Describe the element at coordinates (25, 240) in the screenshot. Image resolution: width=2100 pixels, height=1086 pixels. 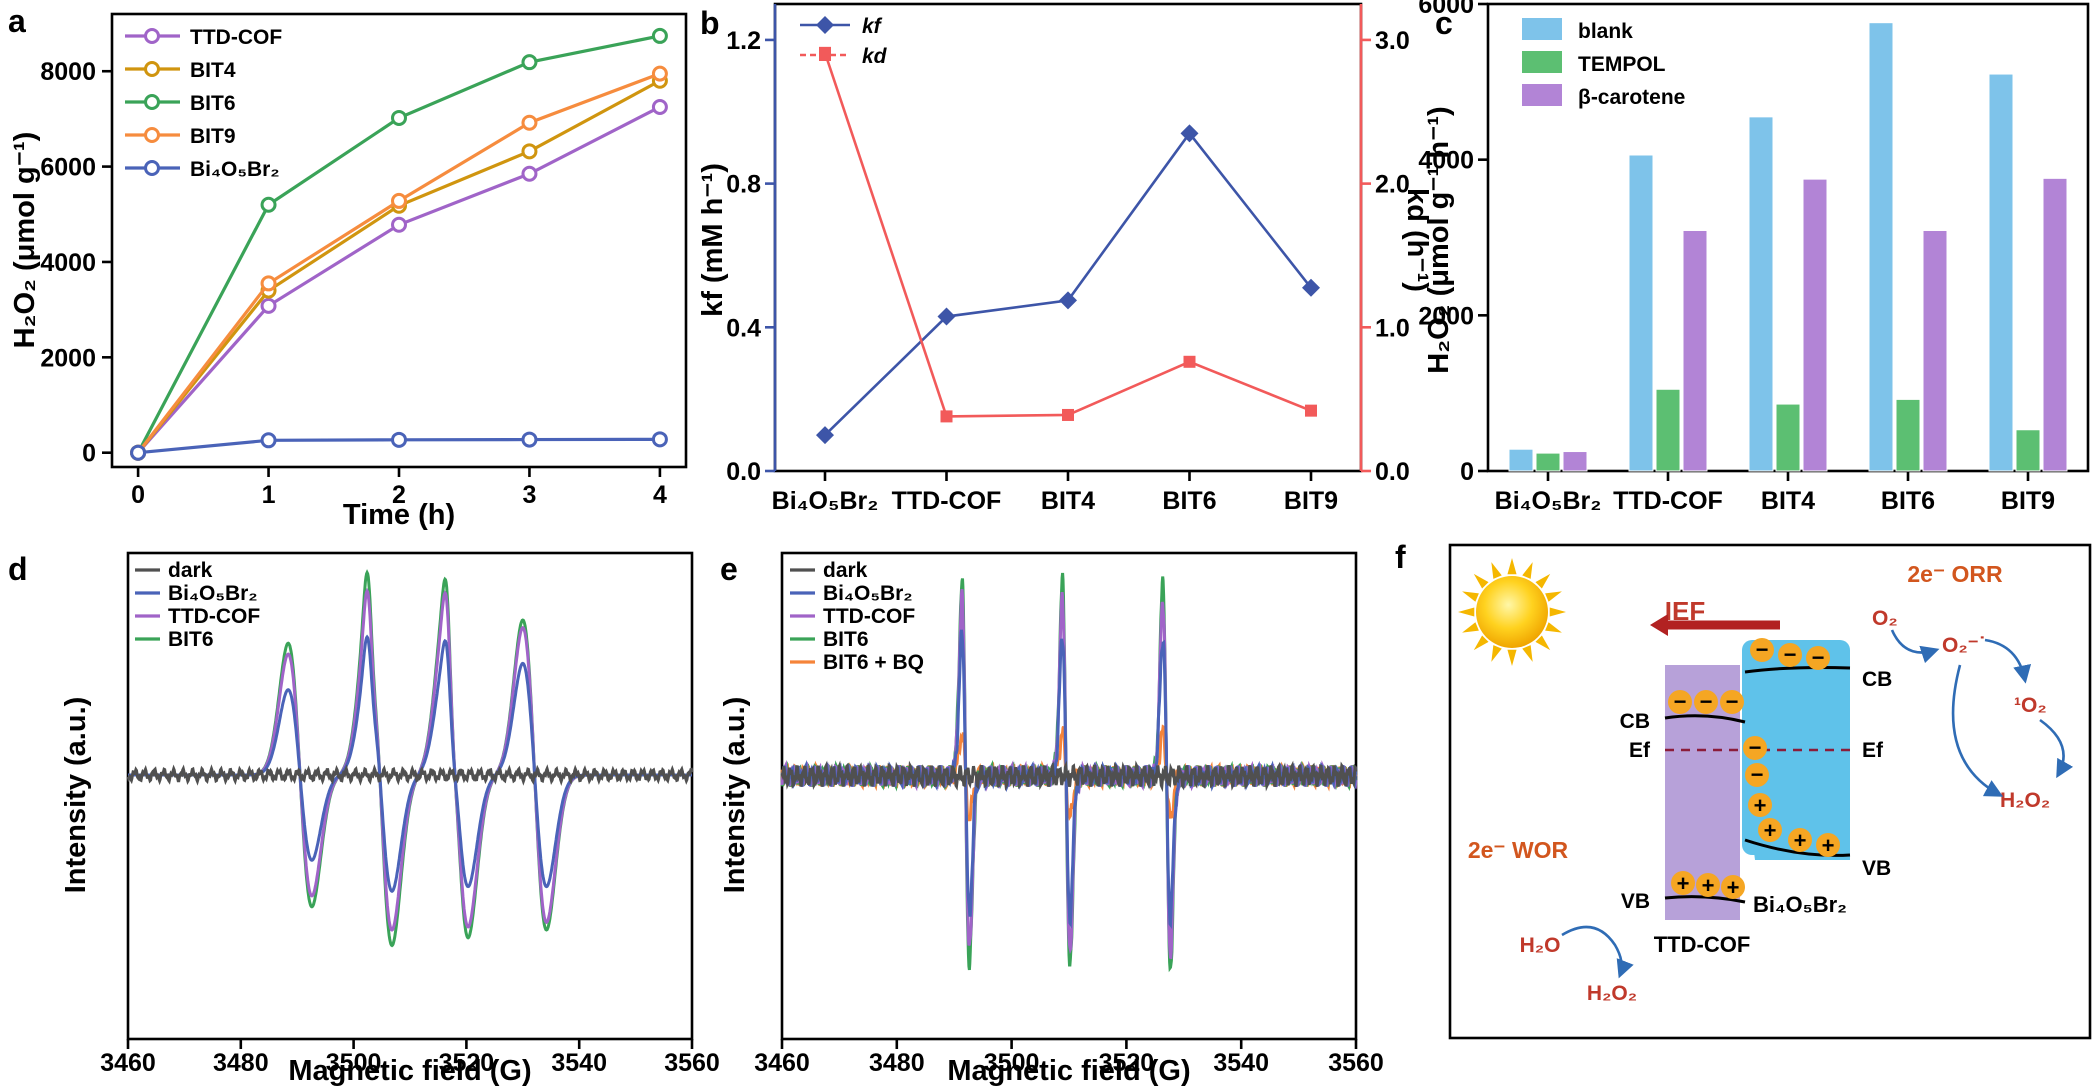
I see `y-axis-label-a: H₂O₂ (μmol g⁻¹)` at that location.